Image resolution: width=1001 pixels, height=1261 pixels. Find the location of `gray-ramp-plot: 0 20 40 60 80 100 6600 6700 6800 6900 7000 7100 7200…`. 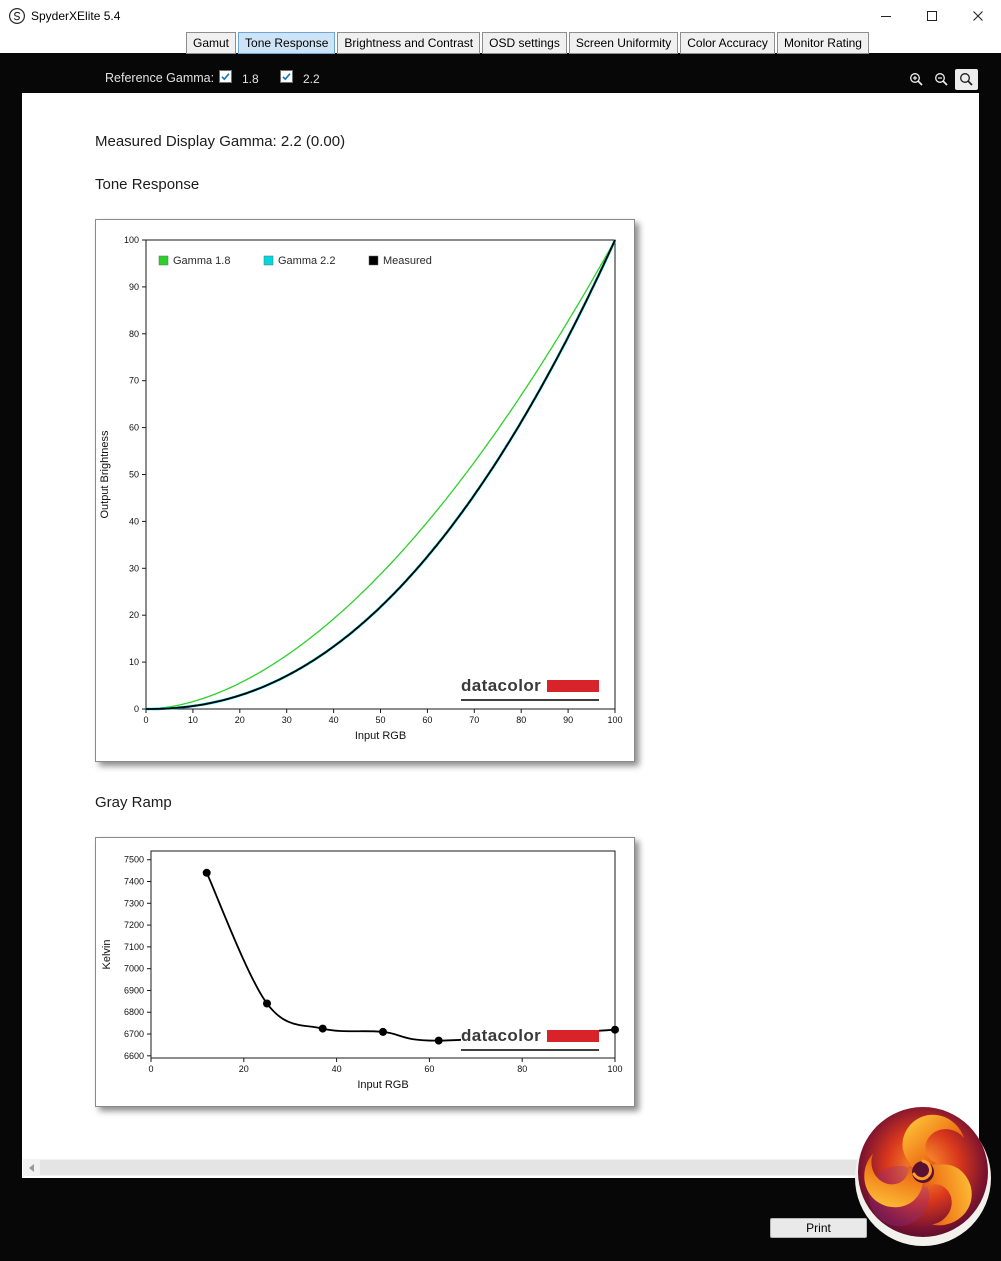

gray-ramp-plot: 0 20 40 60 80 100 6600 6700 6800 6900 7000 7100 7200… is located at coordinates (362, 970).